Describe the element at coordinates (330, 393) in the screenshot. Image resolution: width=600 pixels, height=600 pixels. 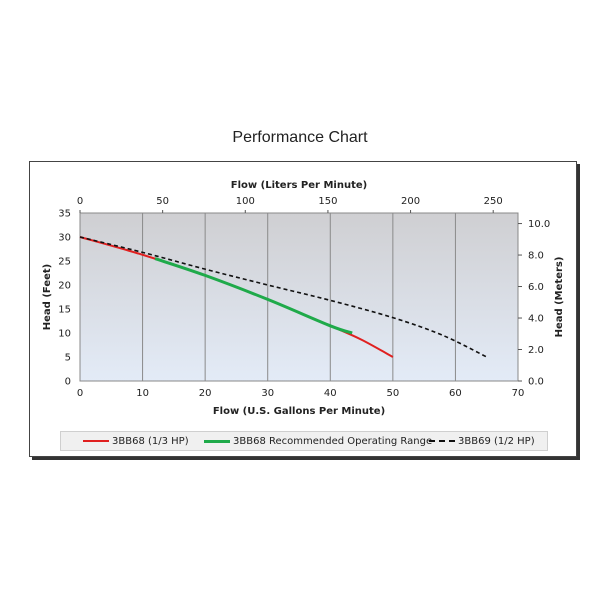
I see `x-tick-label: 40` at that location.